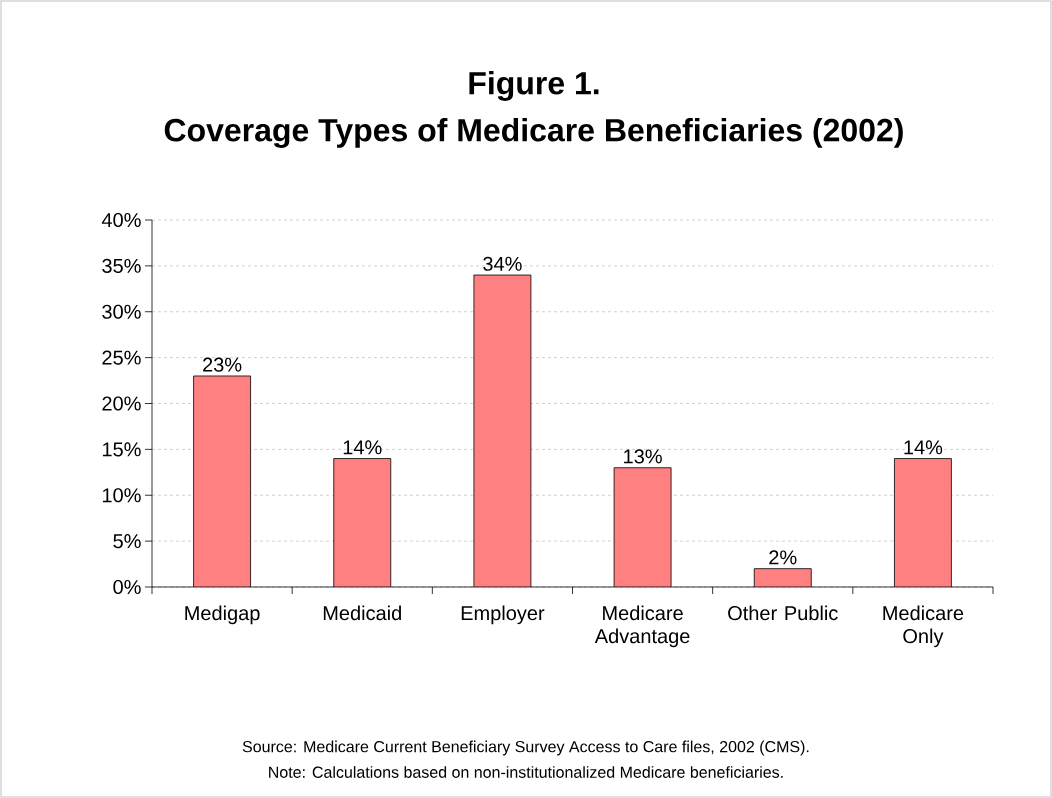 The height and width of the screenshot is (798, 1052). I want to click on data-label: 23%, so click(222, 364).